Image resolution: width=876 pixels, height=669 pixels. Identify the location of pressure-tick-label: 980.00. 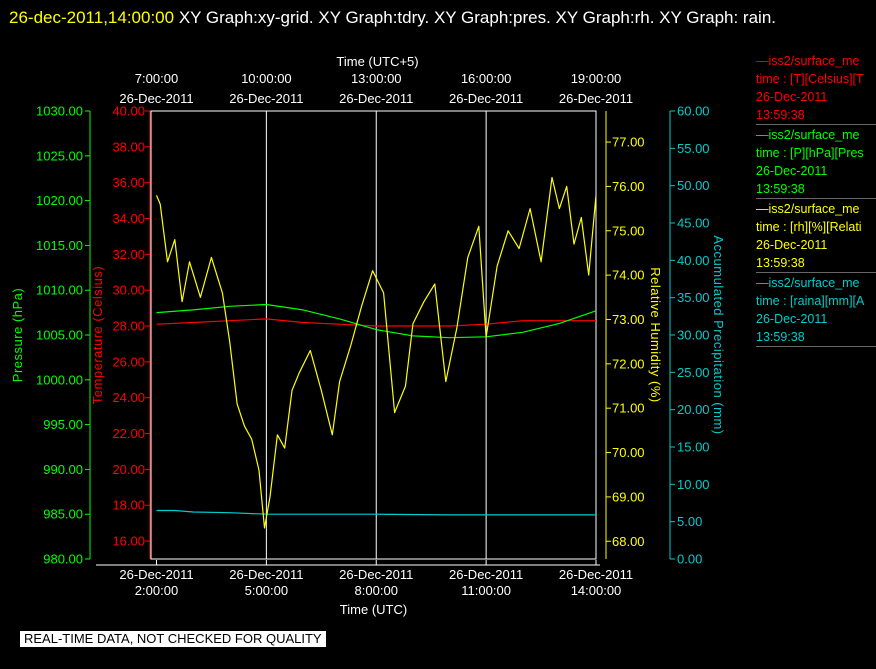
(63, 559).